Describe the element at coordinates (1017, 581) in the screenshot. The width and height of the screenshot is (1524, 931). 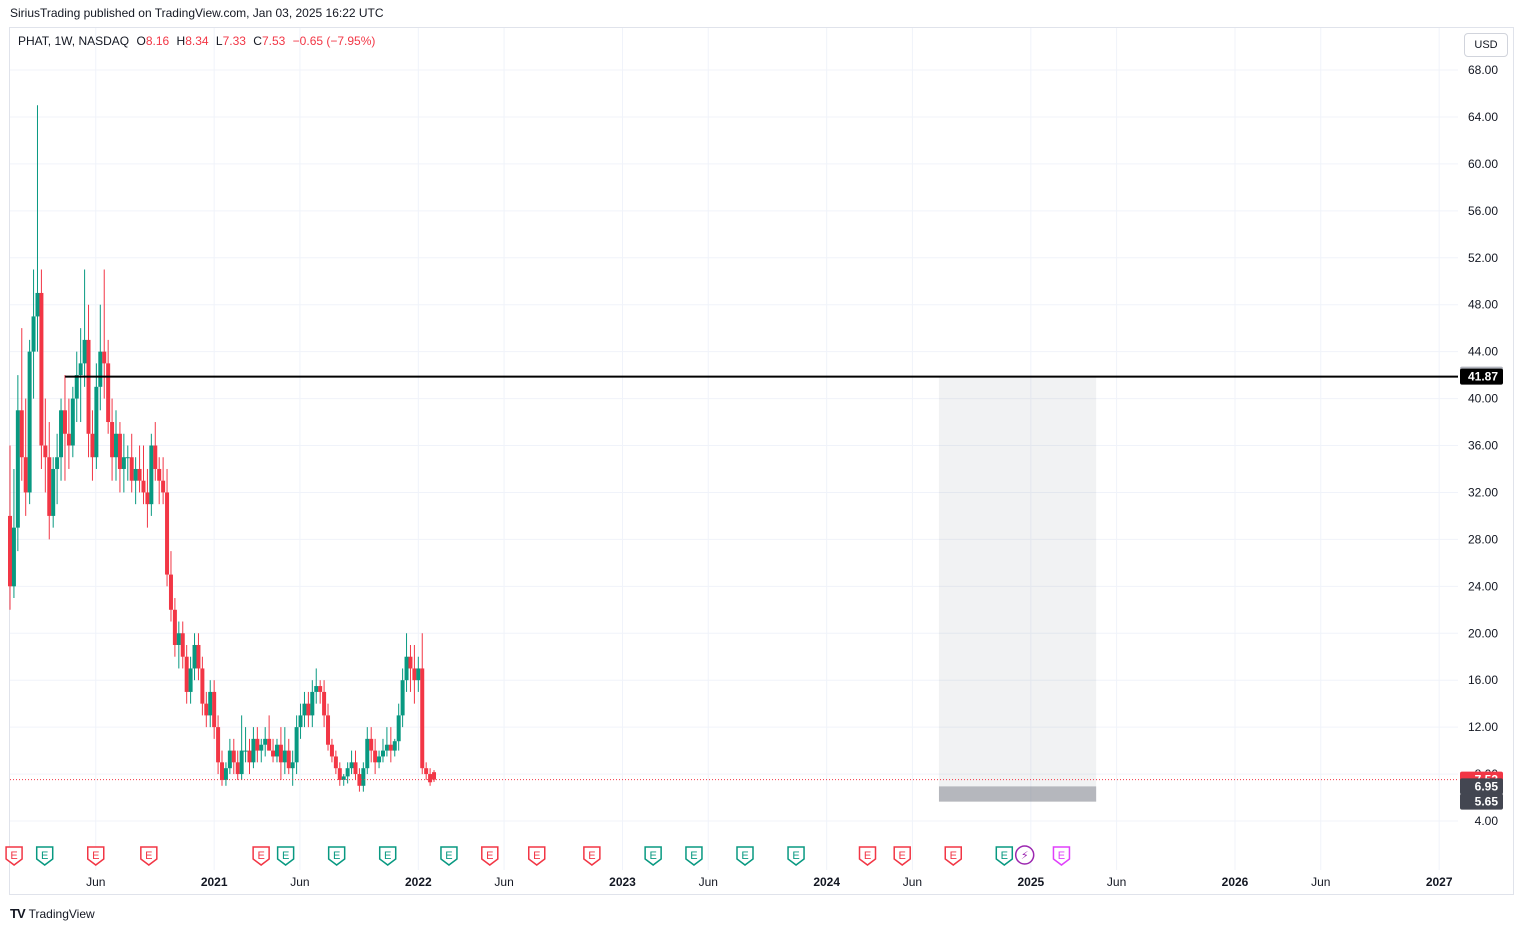
I see `target-zone` at that location.